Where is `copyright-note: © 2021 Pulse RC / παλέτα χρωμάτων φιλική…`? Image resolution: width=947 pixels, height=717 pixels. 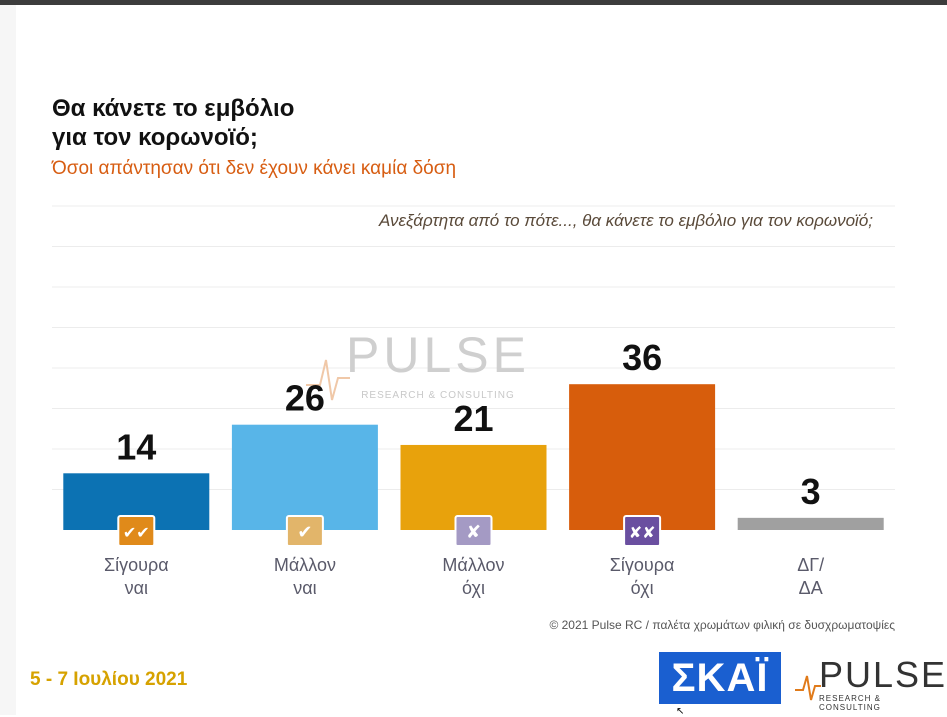
copyright-note: © 2021 Pulse RC / παλέτα χρωμάτων φιλική… is located at coordinates (722, 625).